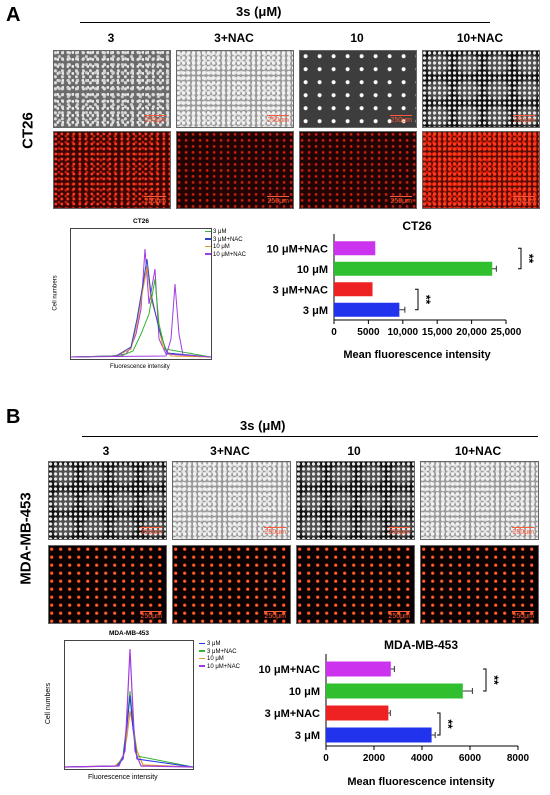  Describe the element at coordinates (417, 355) in the screenshot. I see `bar-chart-xlabel-a: Mean fluorescence intensity` at that location.